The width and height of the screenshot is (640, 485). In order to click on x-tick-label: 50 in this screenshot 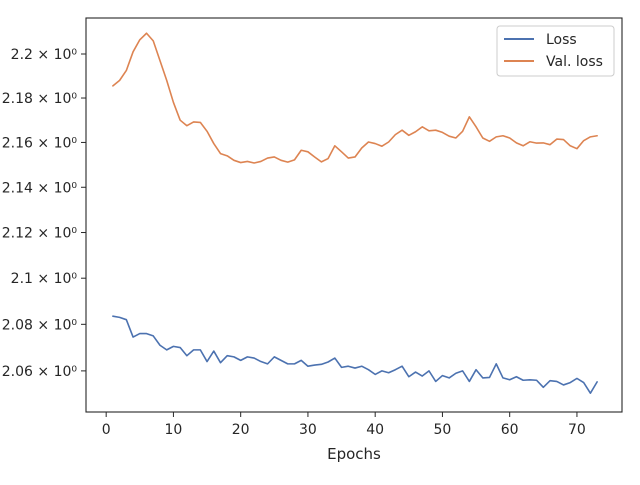, I will do `click(443, 430)`.